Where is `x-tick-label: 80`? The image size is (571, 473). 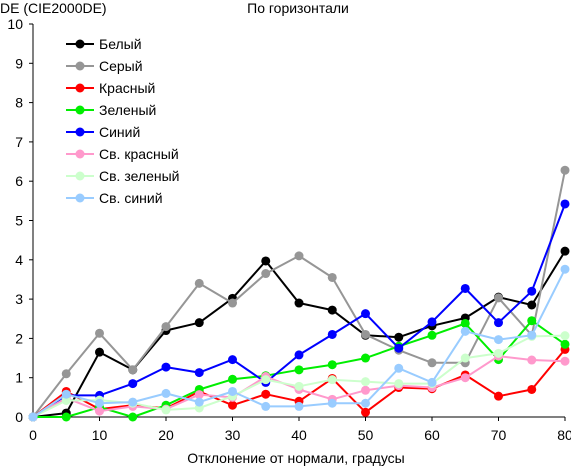
x-tick-label: 80 is located at coordinates (564, 435).